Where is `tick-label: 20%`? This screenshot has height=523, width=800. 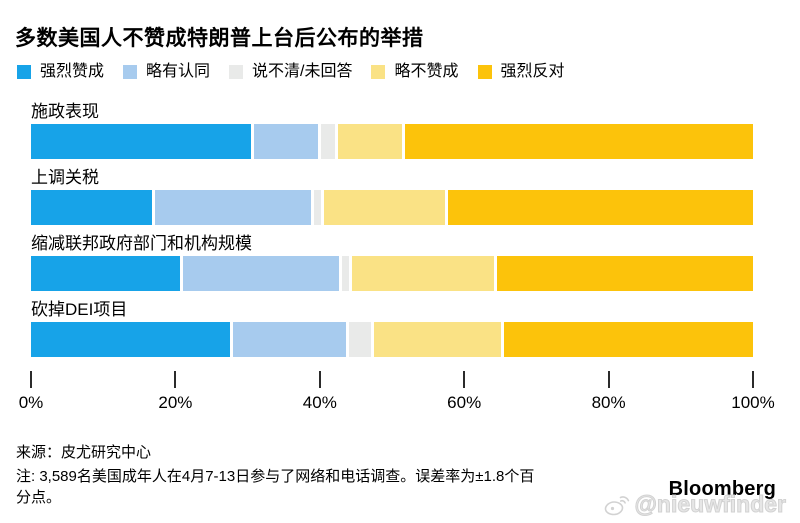
tick-label: 20% is located at coordinates (175, 403).